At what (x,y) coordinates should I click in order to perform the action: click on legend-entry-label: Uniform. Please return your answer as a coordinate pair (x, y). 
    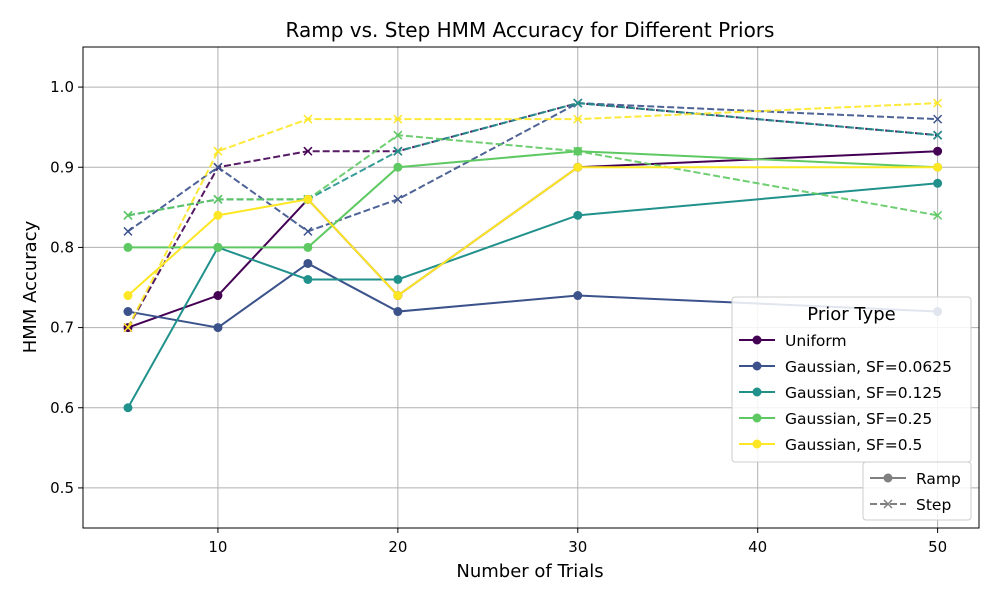
    Looking at the image, I should click on (816, 341).